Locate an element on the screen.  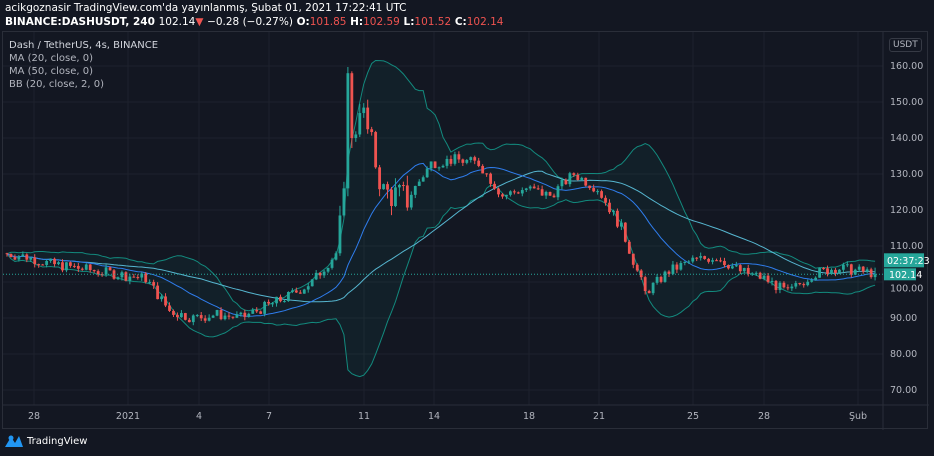
high-label: H: is located at coordinates (357, 22).